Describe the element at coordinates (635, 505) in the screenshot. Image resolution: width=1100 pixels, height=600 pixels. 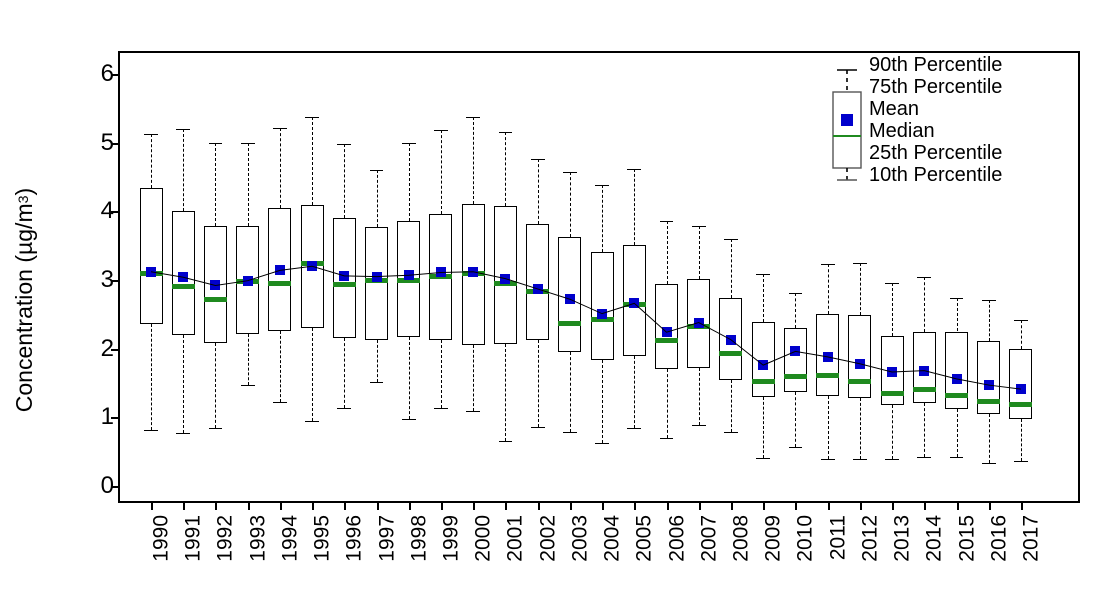
I see `x-tick-mark-2005` at that location.